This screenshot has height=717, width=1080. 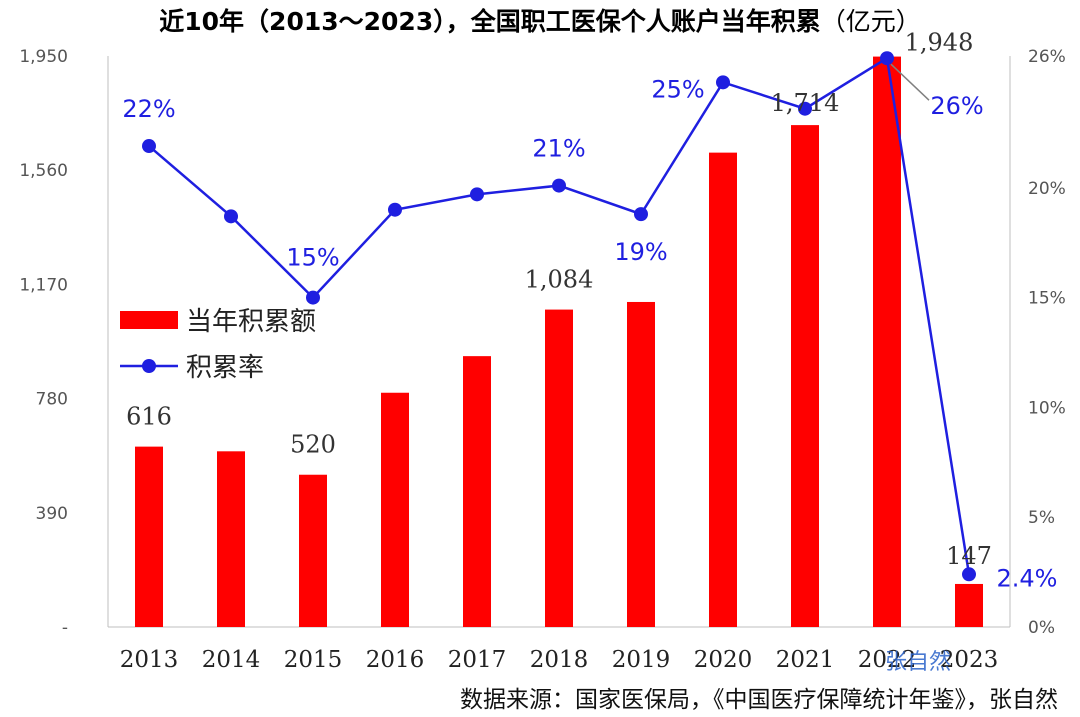 What do you see at coordinates (395, 509) in the screenshot?
I see `bar-2016` at bounding box center [395, 509].